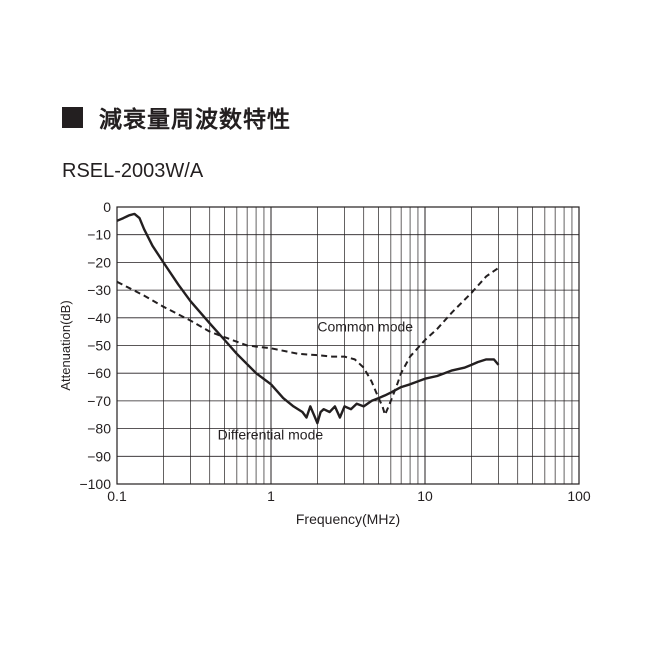 The width and height of the screenshot is (649, 649). Describe the element at coordinates (99, 373) in the screenshot. I see `y-tick-label: −60` at that location.